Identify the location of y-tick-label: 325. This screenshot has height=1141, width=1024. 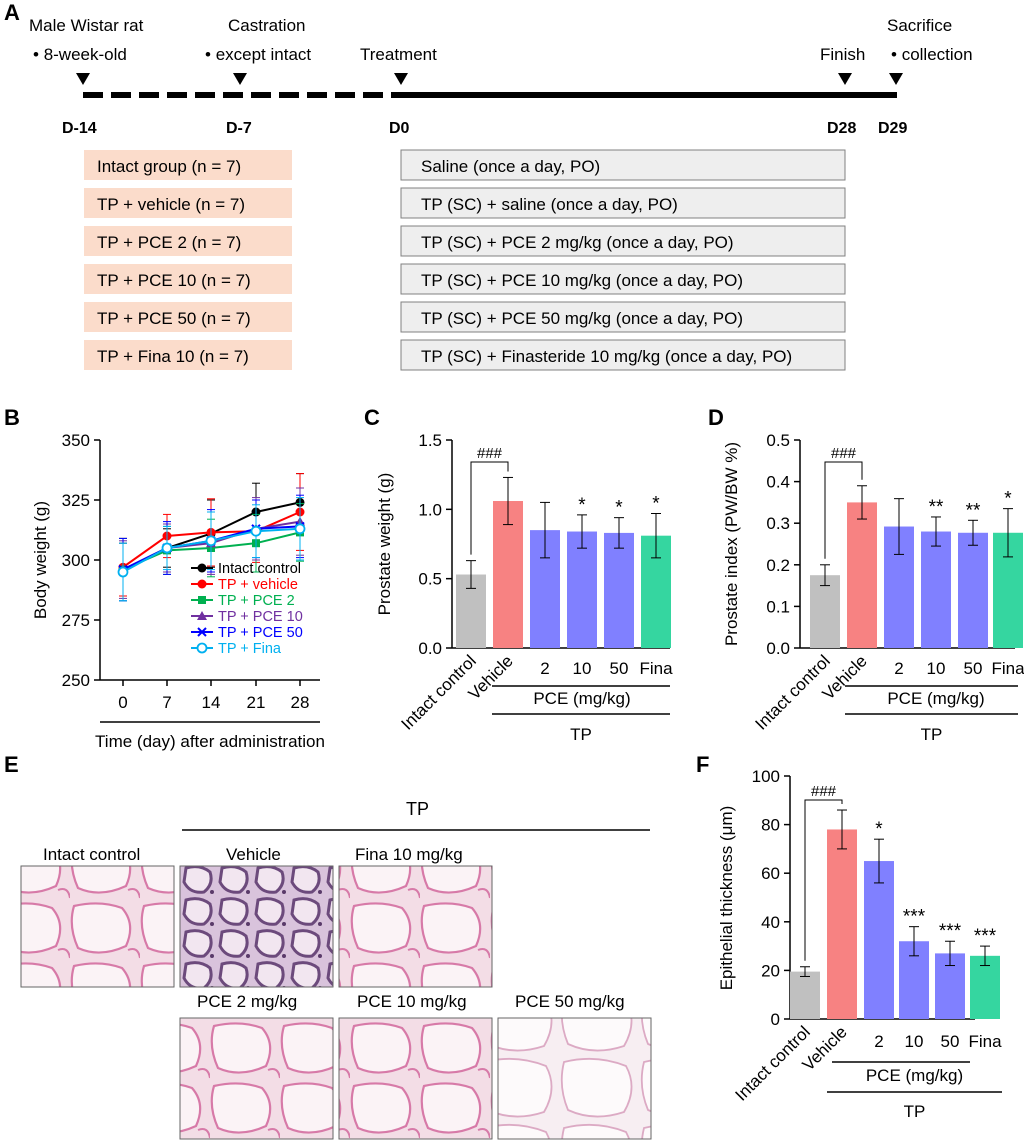
(76, 500).